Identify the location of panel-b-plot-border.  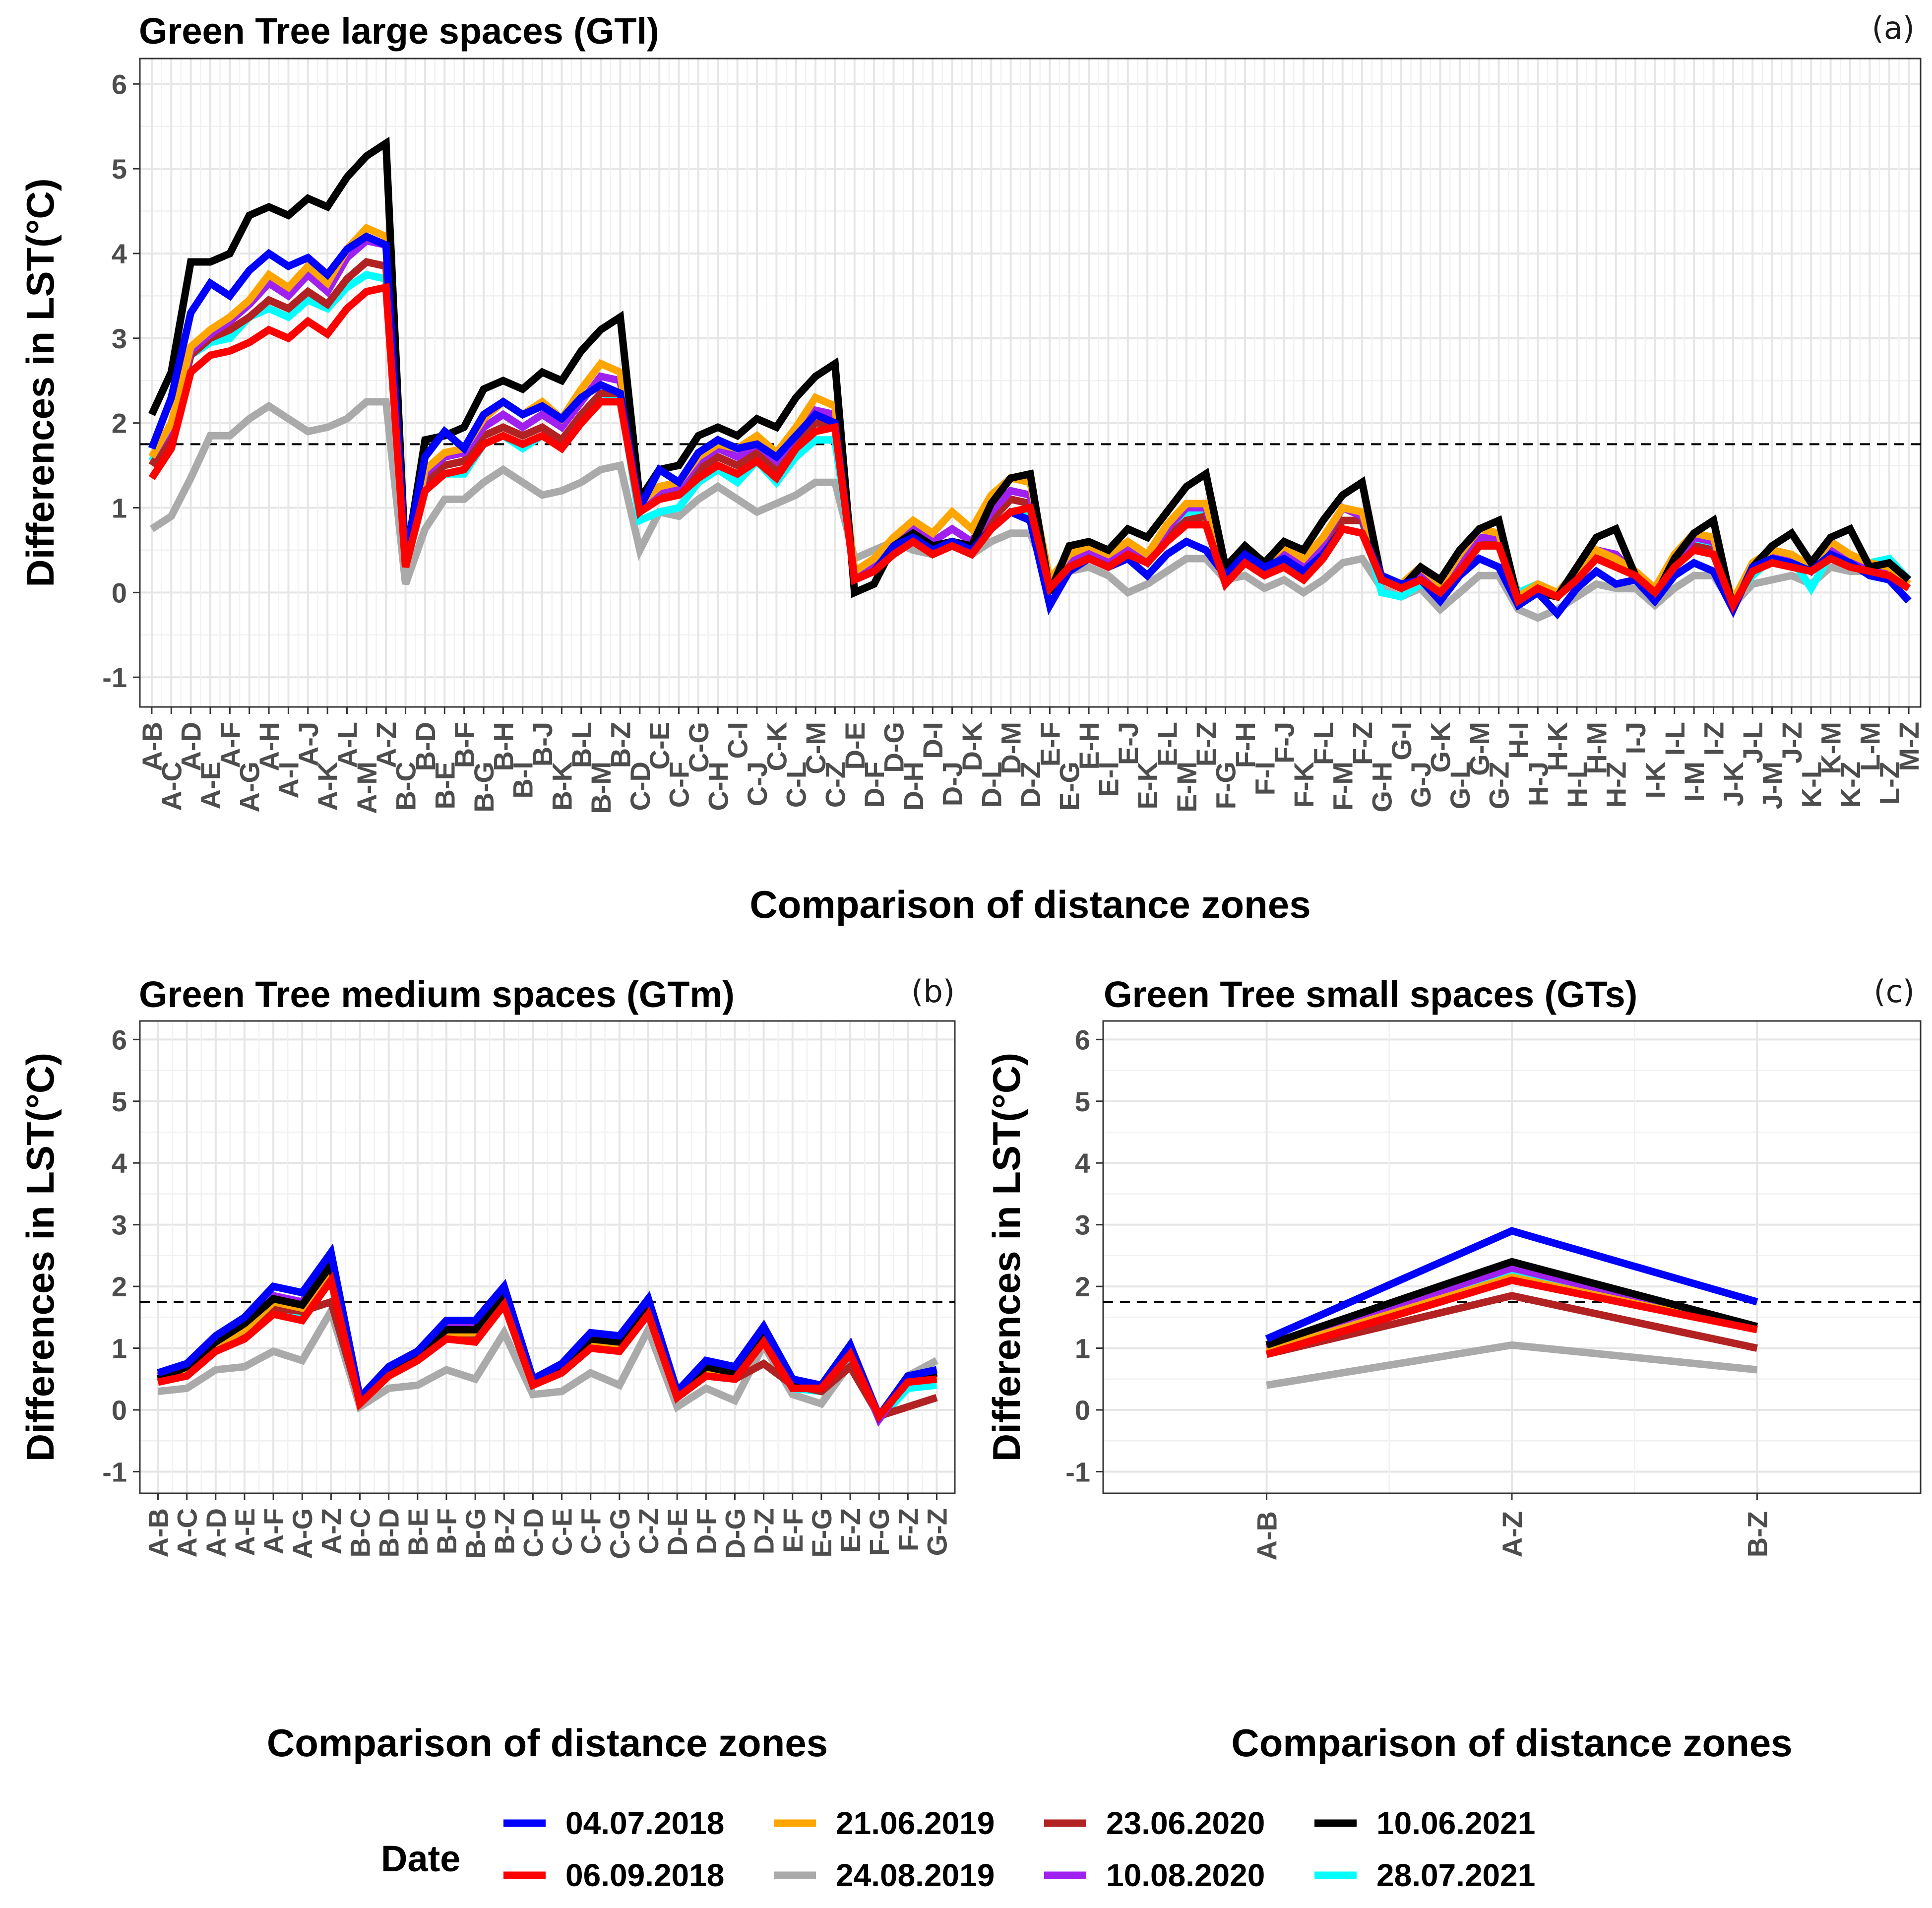
(547, 1257).